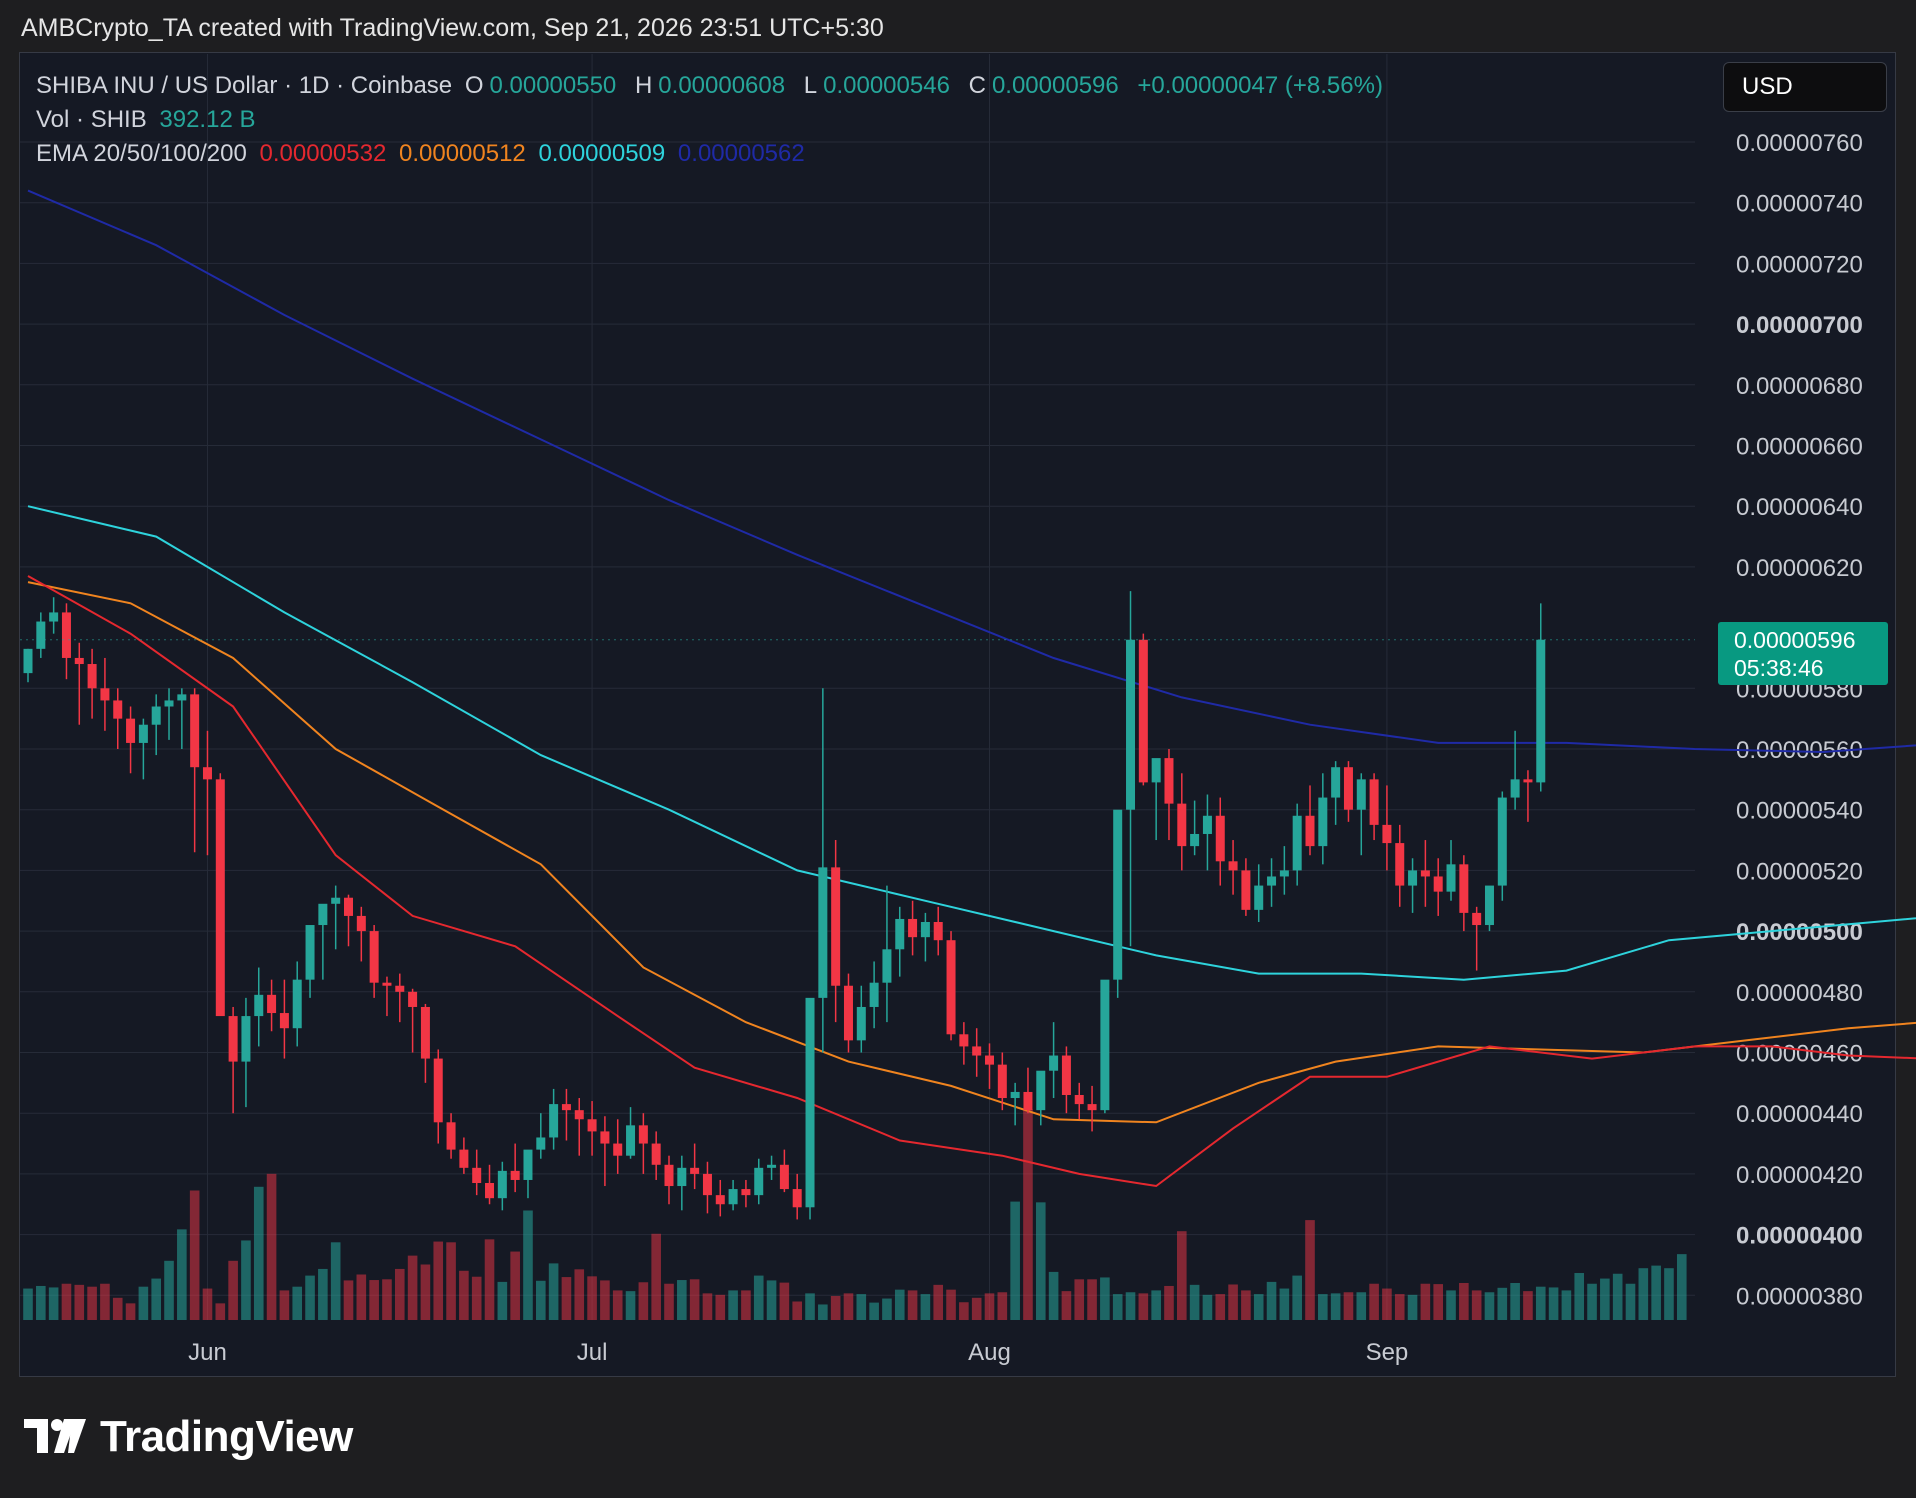 This screenshot has width=1916, height=1498. What do you see at coordinates (207, 119) in the screenshot?
I see `volume-value: 392.12 B` at bounding box center [207, 119].